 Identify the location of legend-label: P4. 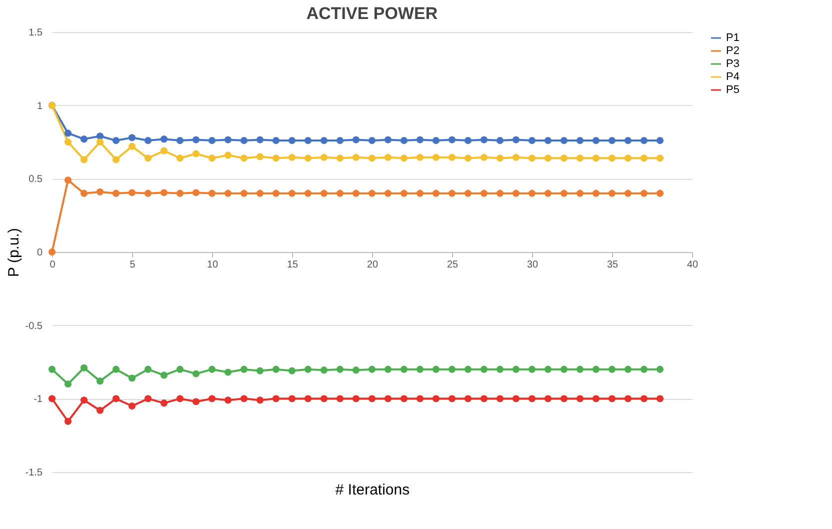
(733, 77).